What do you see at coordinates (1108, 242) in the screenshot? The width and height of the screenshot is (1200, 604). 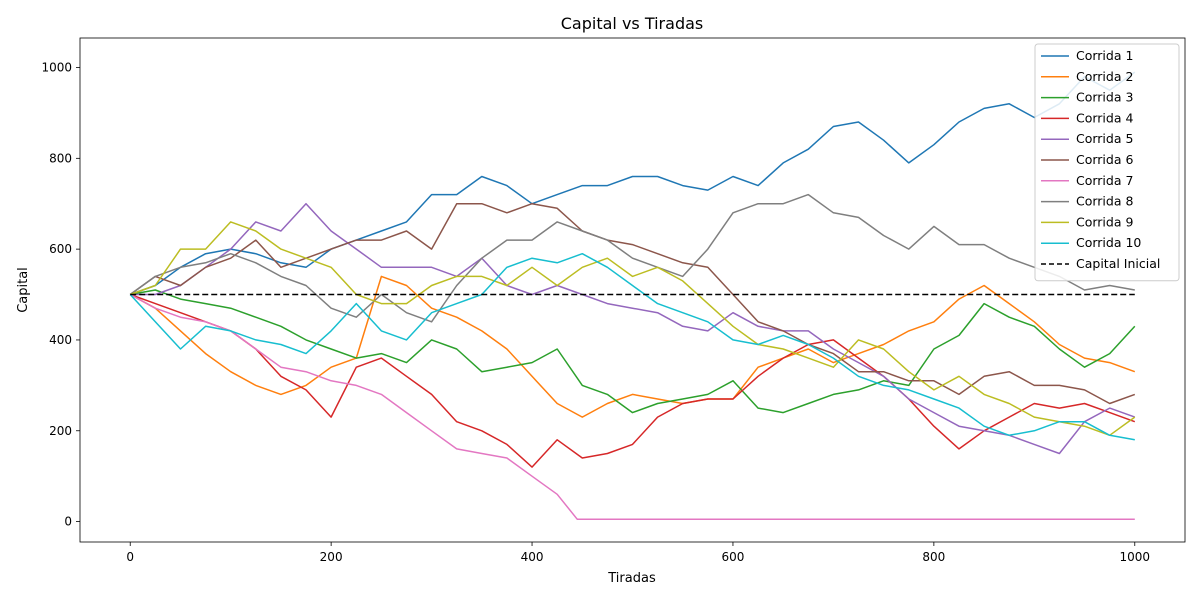 I see `legend-label: Corrida 10` at bounding box center [1108, 242].